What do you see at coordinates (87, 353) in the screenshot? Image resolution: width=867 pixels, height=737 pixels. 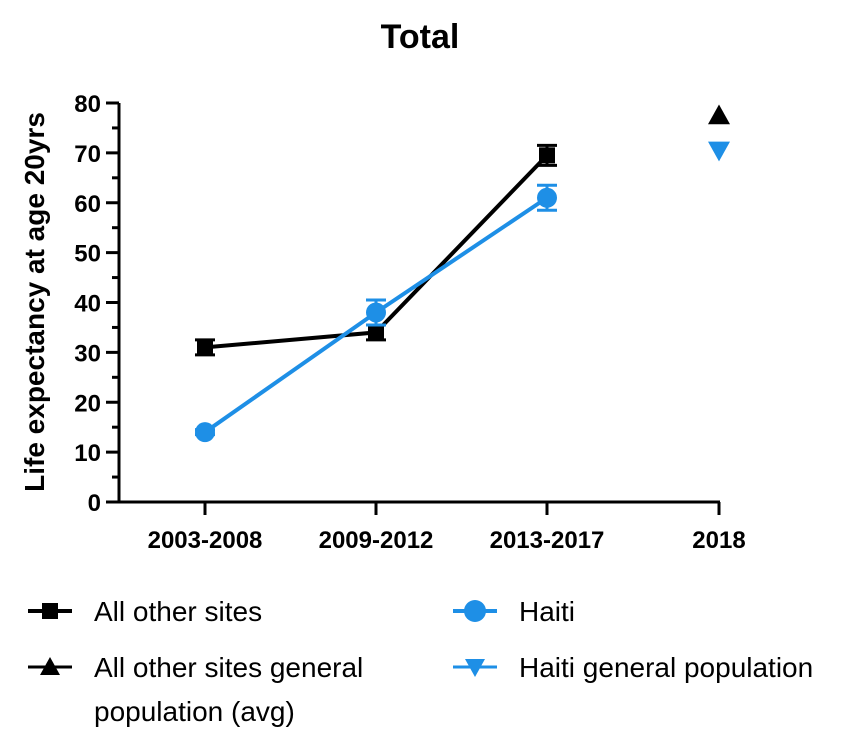 I see `y-tick-label: 30` at bounding box center [87, 353].